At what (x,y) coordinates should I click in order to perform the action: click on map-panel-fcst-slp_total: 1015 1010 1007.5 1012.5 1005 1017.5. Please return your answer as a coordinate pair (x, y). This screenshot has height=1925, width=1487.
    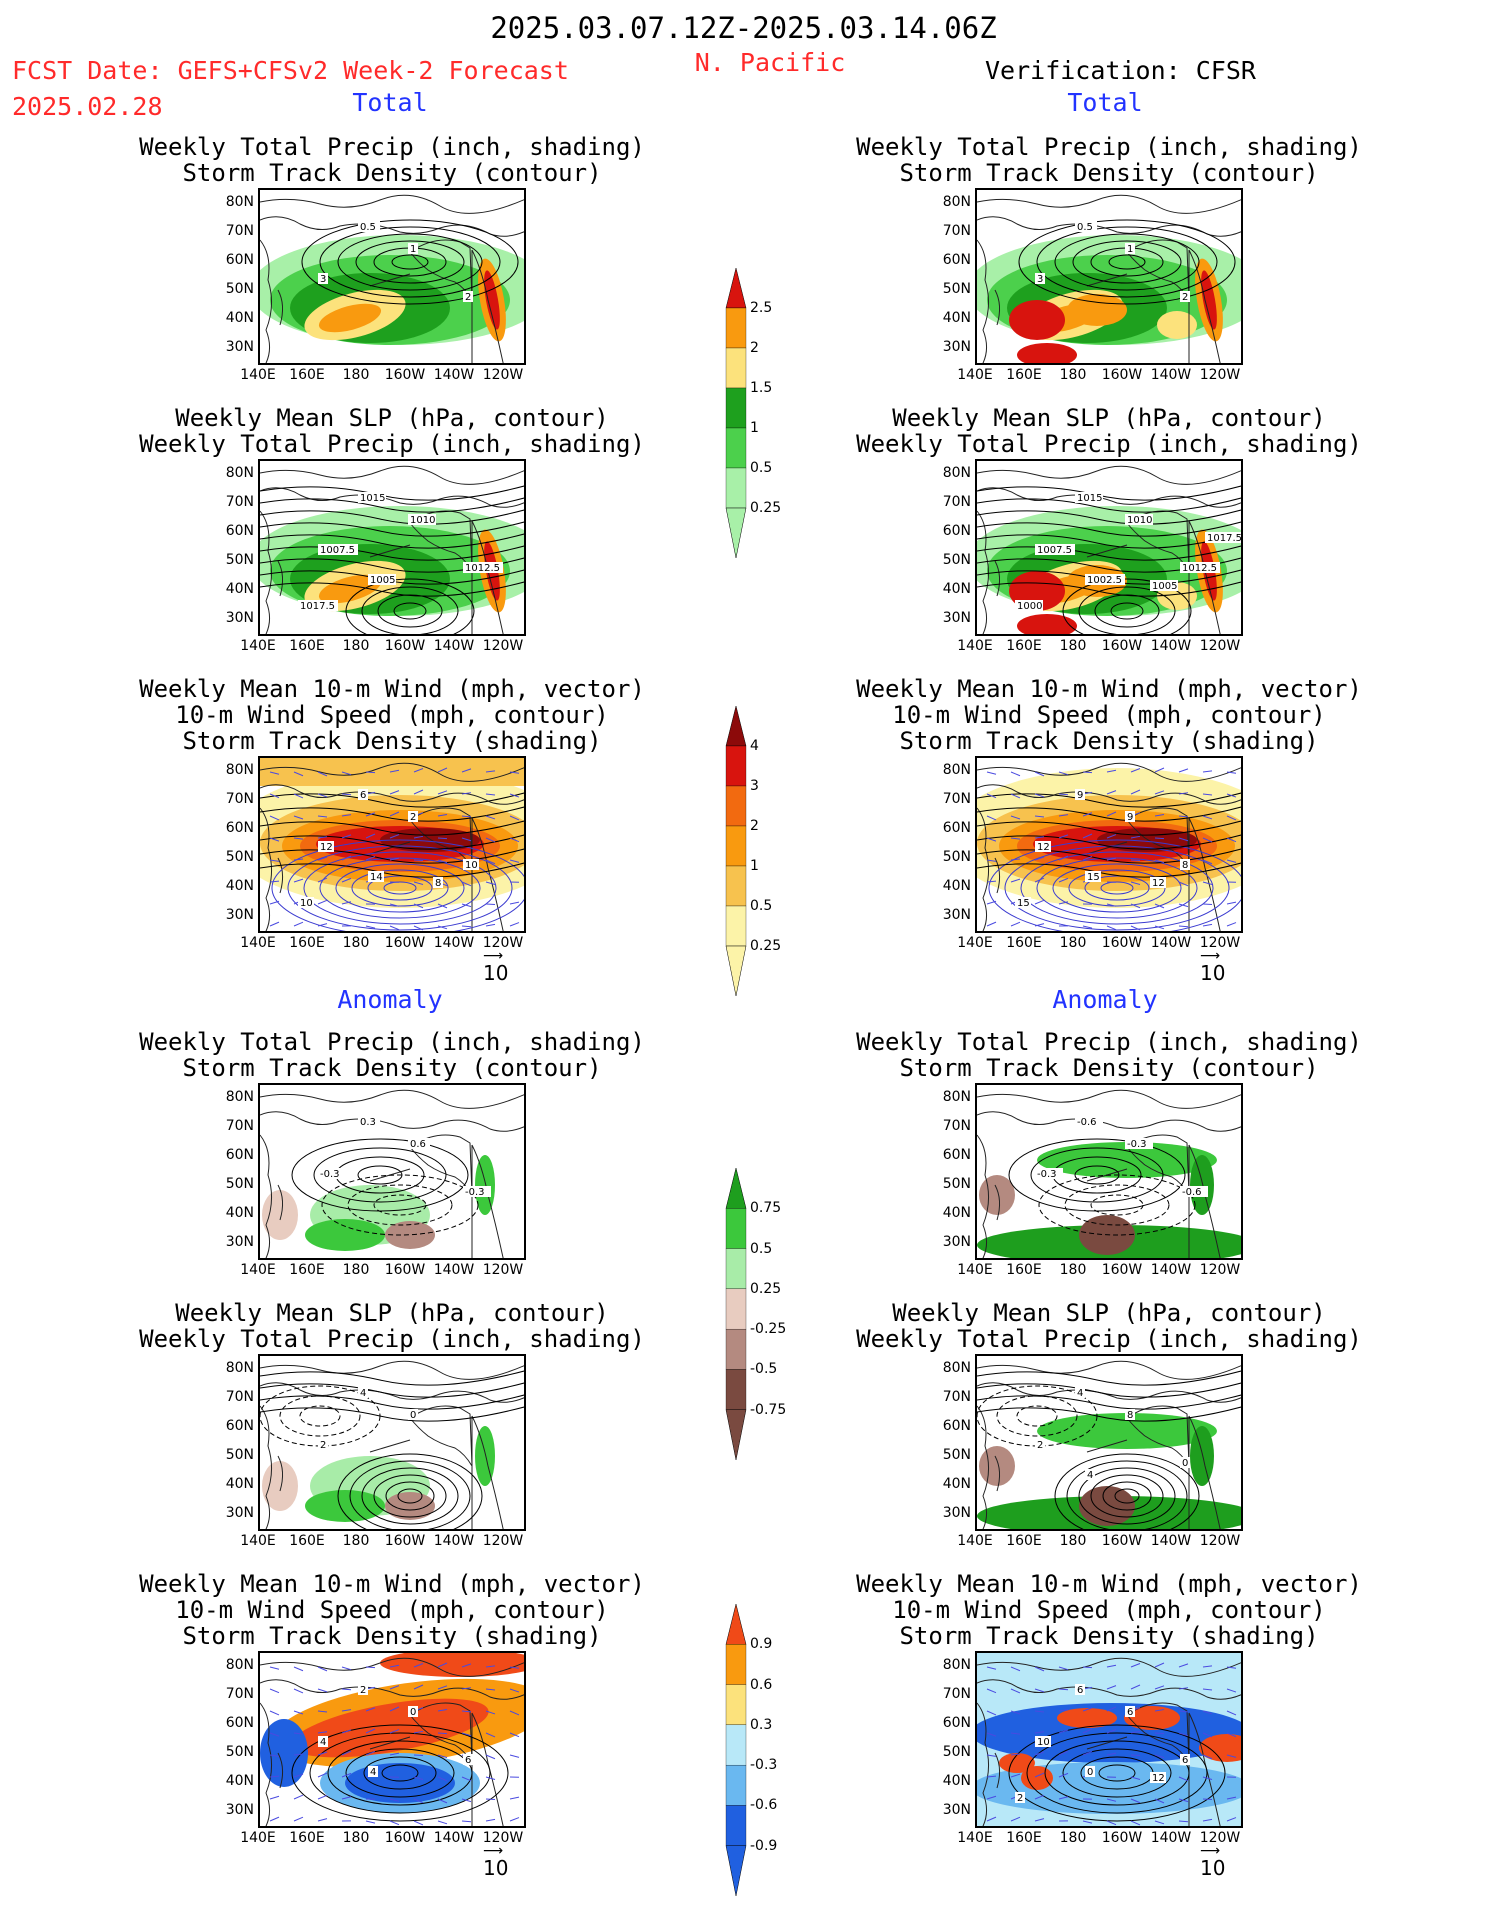
    Looking at the image, I should click on (392, 547).